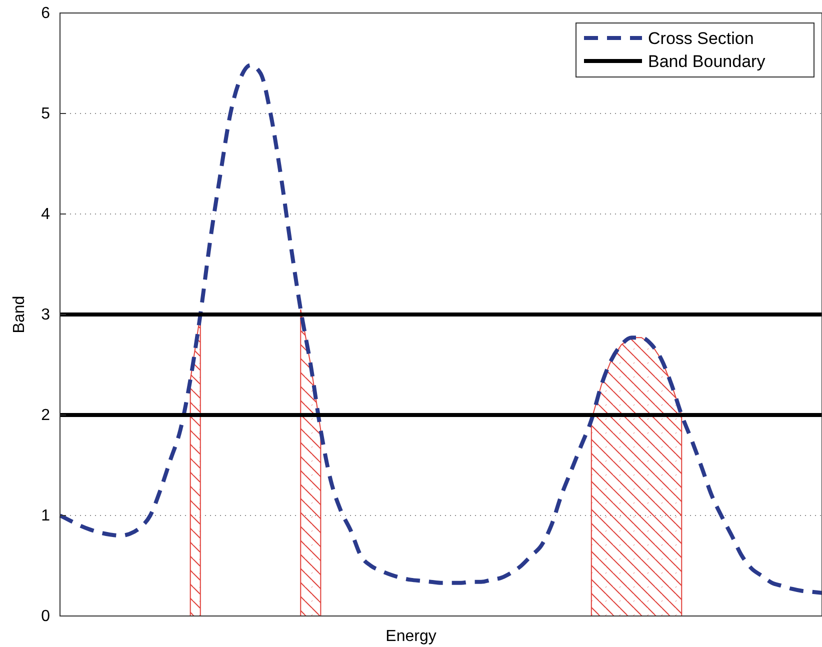 The image size is (822, 647). I want to click on y-tick-label: 2, so click(45, 415).